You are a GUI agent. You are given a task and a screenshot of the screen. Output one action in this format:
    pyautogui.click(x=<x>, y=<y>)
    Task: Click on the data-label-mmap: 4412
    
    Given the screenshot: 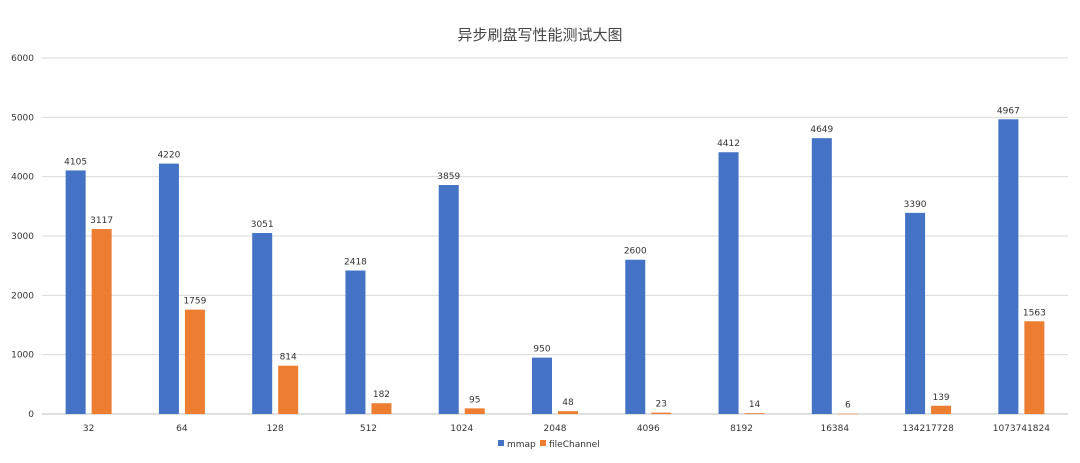 What is the action you would take?
    pyautogui.click(x=728, y=144)
    